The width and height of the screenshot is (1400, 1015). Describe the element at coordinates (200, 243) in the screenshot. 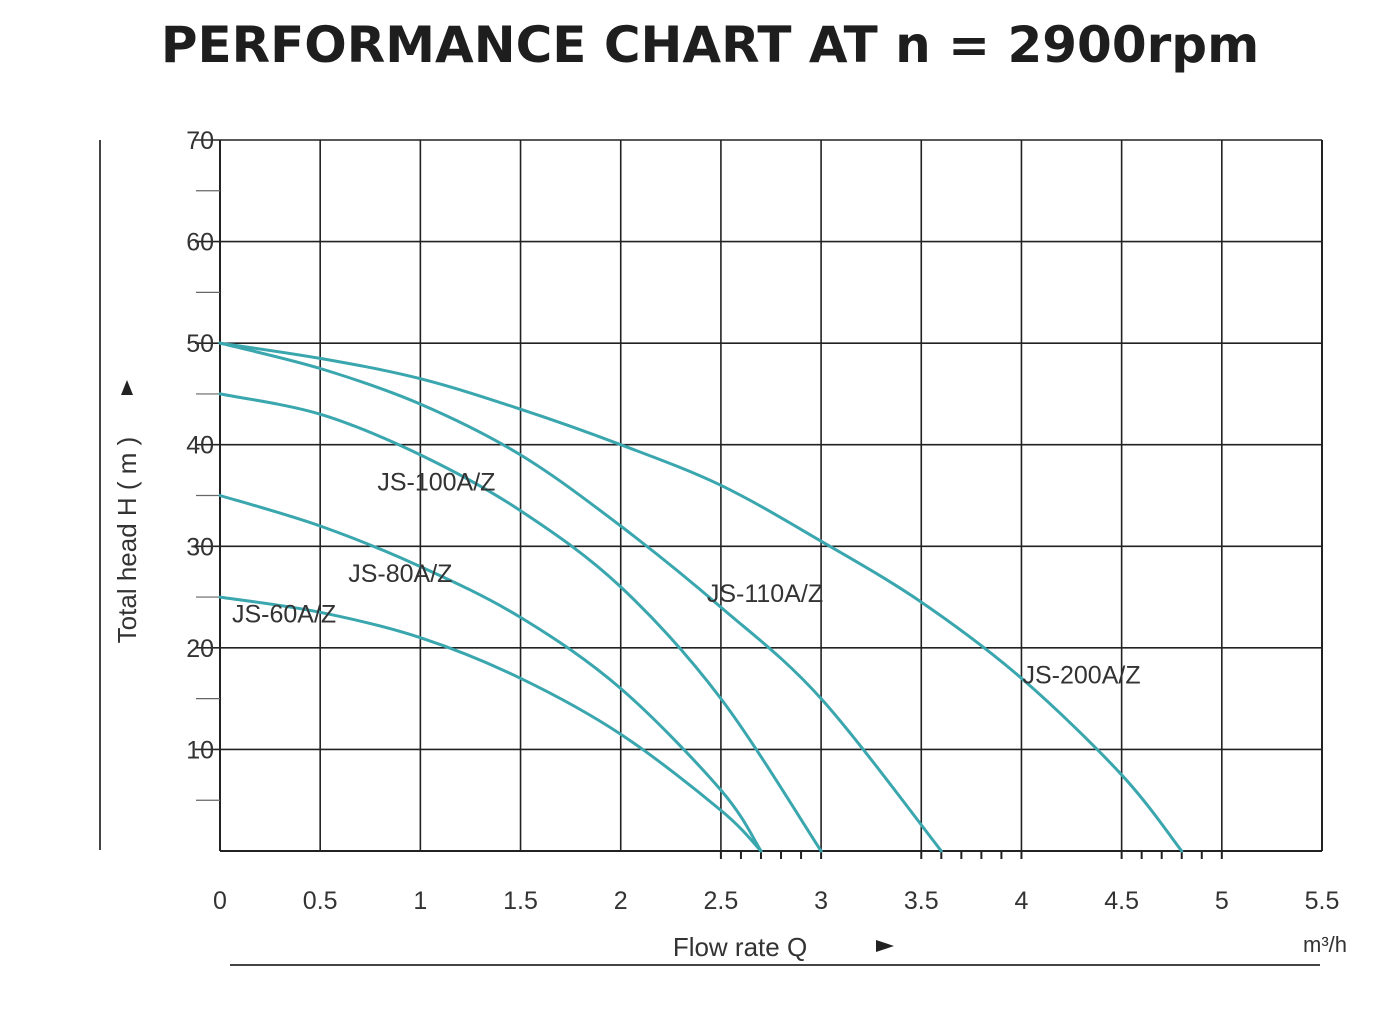

I see `y-tick-label: 60` at that location.